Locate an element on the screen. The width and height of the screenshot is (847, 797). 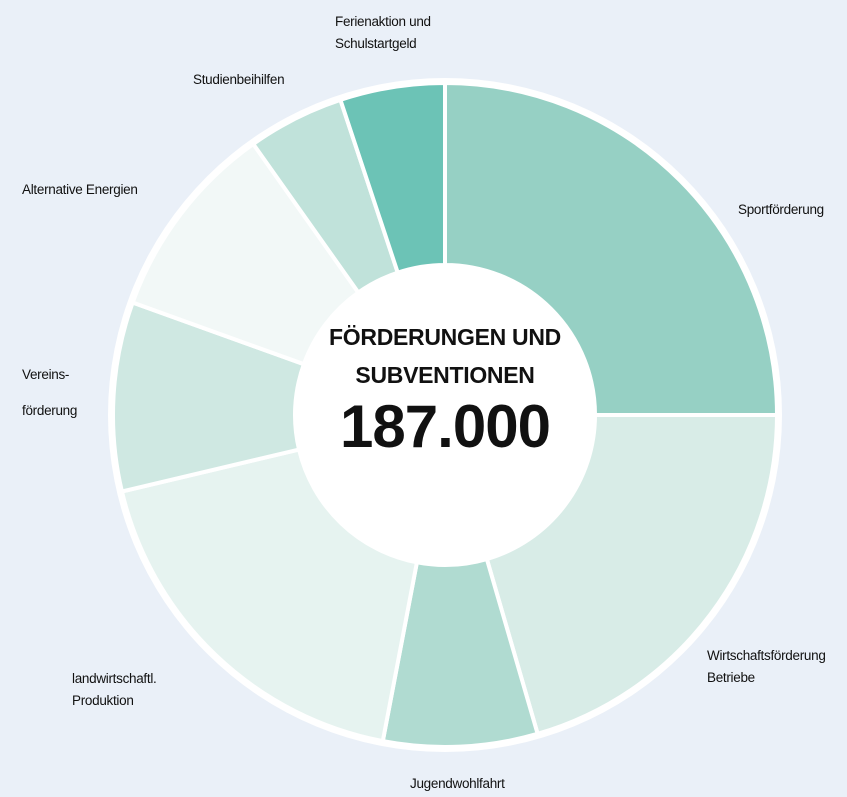
slice-label: Sportförderung is located at coordinates (781, 209).